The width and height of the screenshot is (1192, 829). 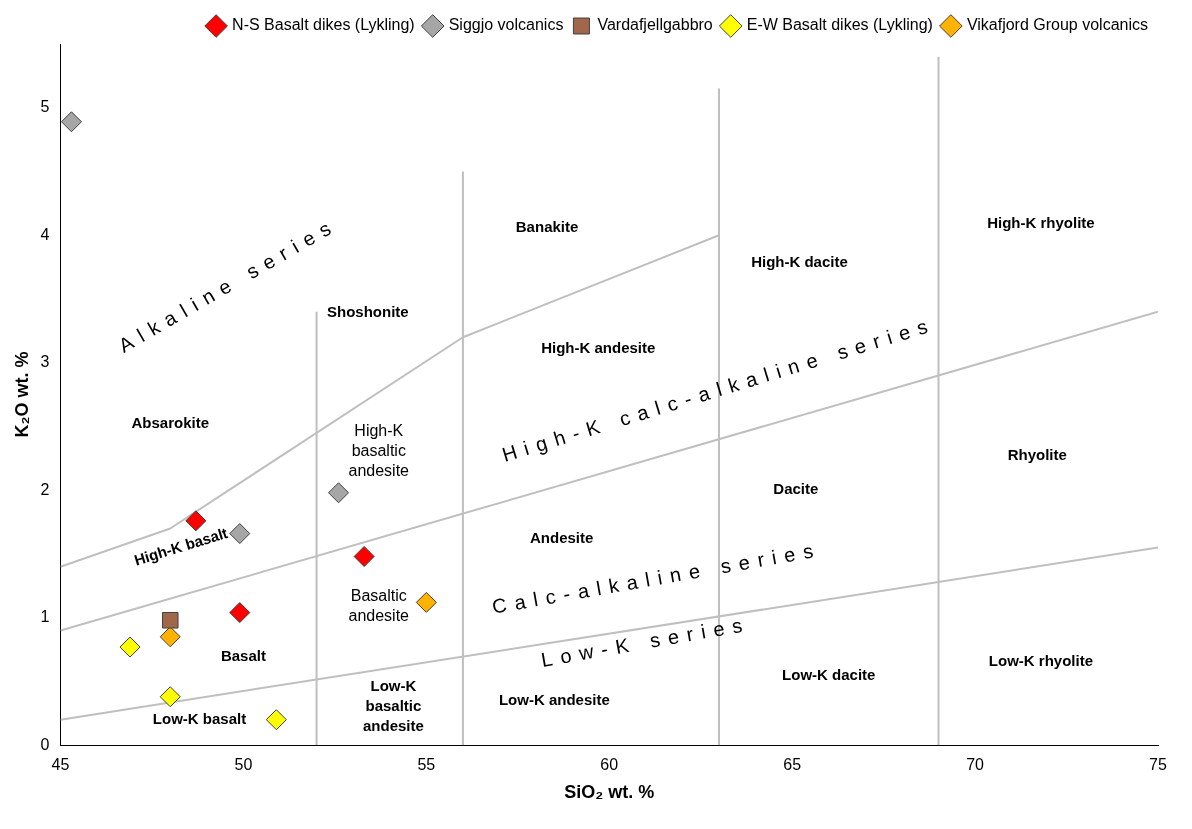 What do you see at coordinates (609, 792) in the screenshot?
I see `x-axis-title: SiO₂ wt. %` at bounding box center [609, 792].